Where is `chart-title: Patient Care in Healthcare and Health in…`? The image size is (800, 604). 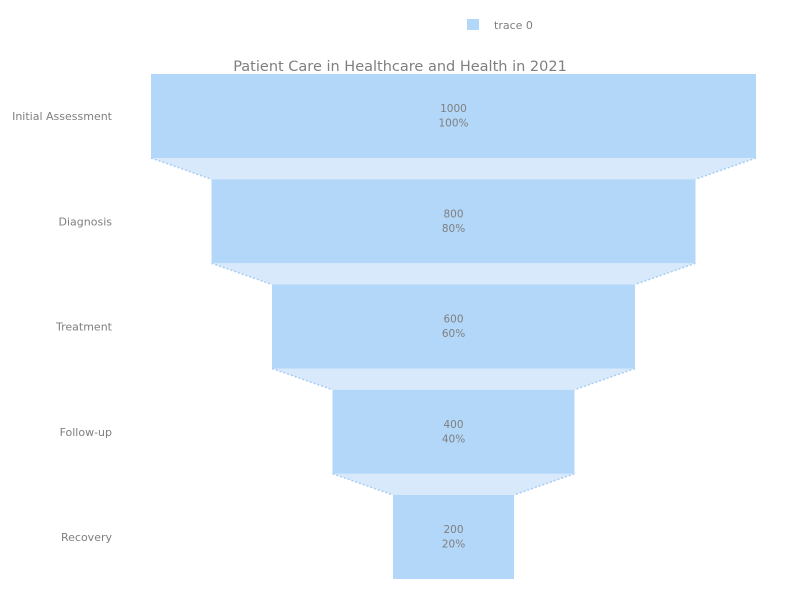
chart-title: Patient Care in Healthcare and Health in… is located at coordinates (400, 67).